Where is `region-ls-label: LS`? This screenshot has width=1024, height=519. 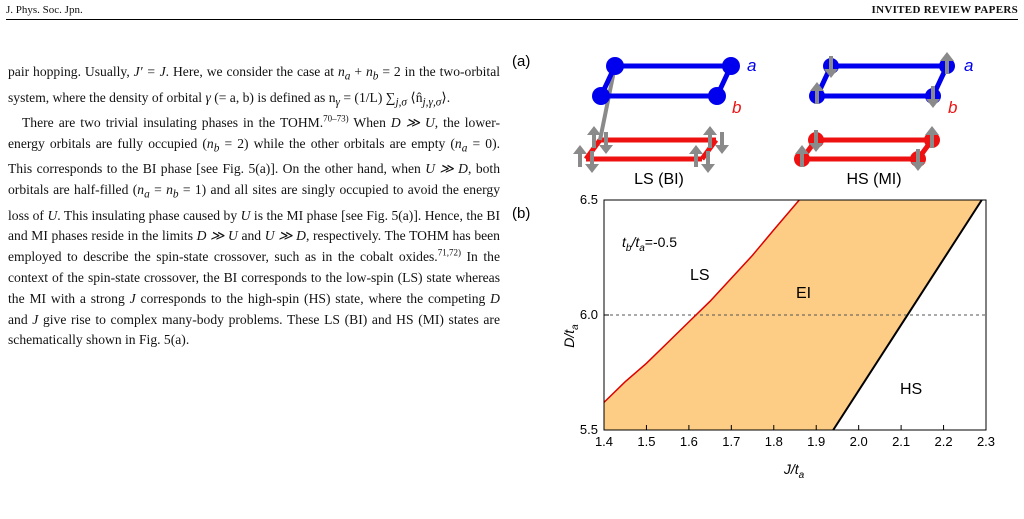
region-ls-label: LS is located at coordinates (700, 275).